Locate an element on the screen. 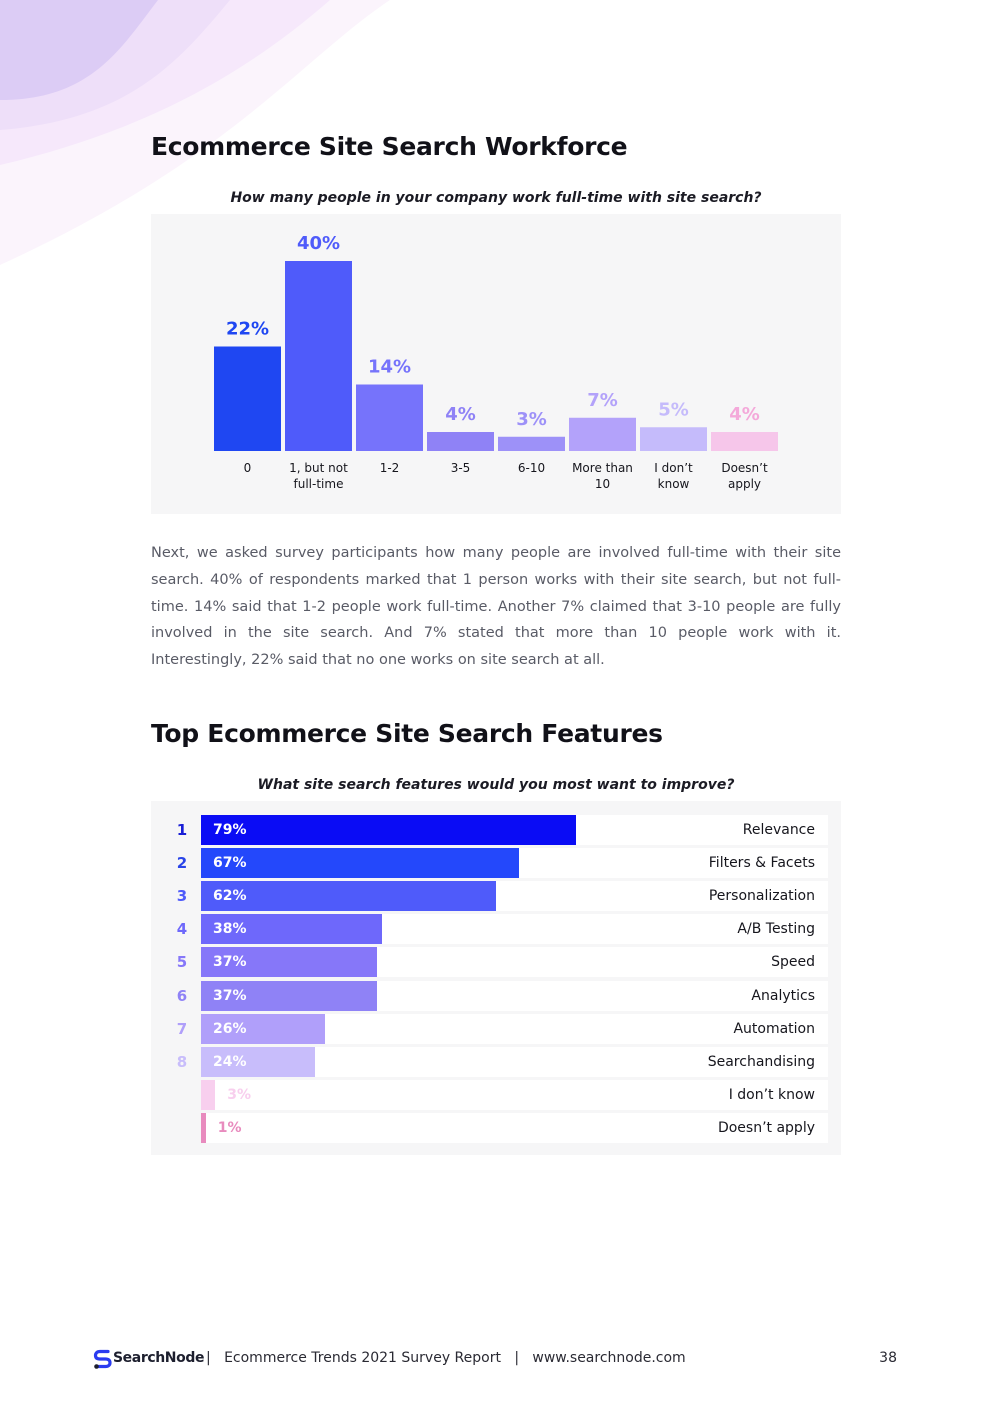 This screenshot has height=1403, width=992. feature-value-label: 1% is located at coordinates (229, 1127).